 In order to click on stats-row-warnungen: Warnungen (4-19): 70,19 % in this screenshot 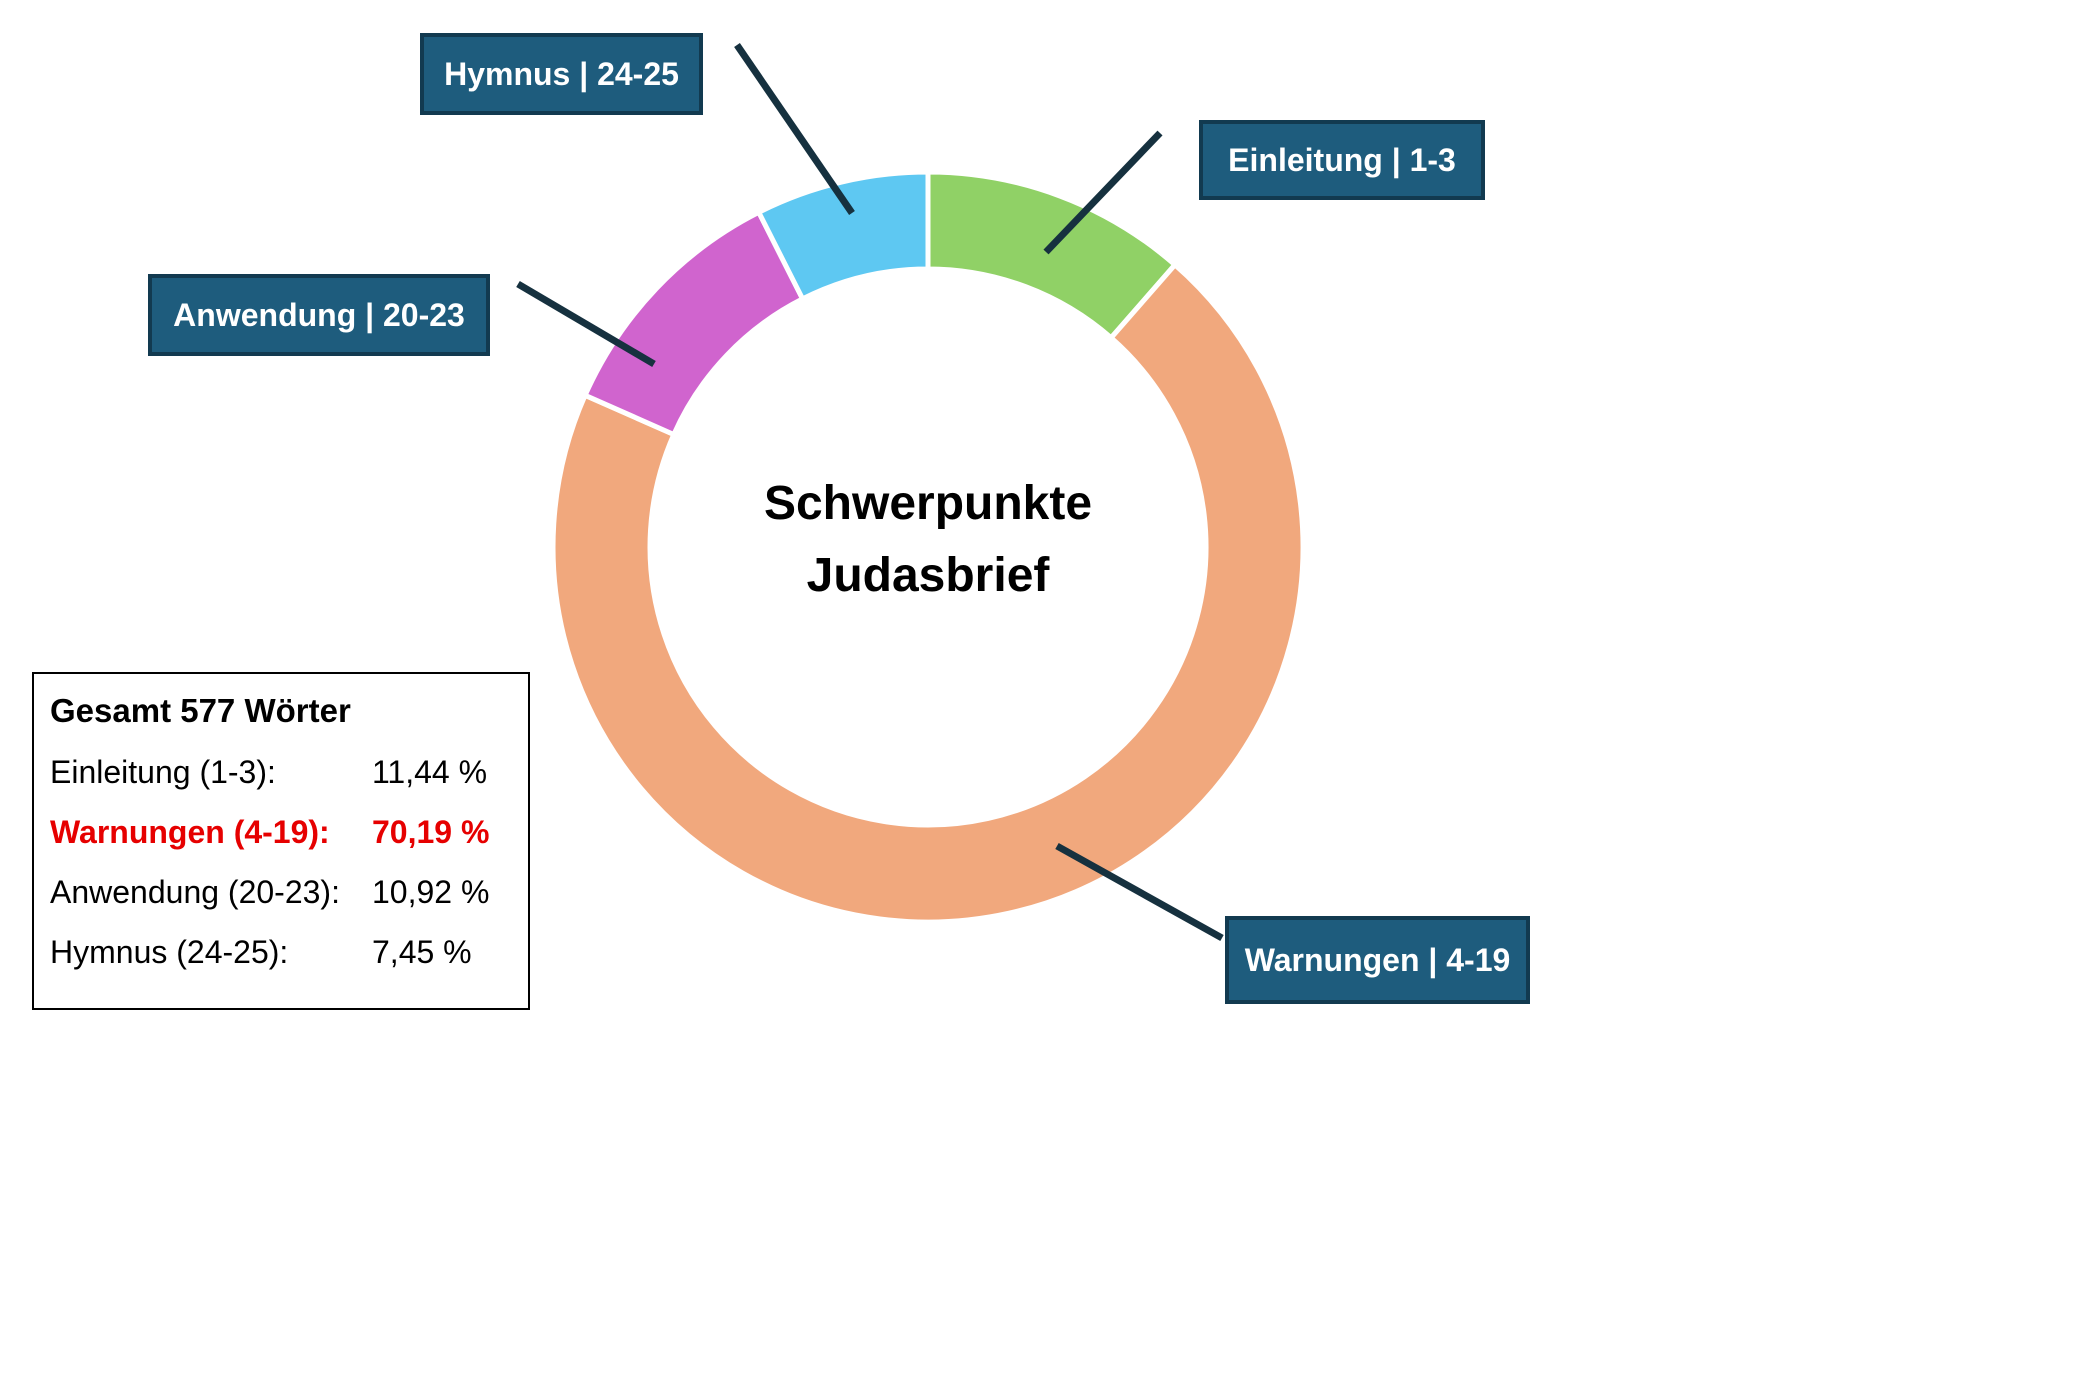, I will do `click(281, 832)`.